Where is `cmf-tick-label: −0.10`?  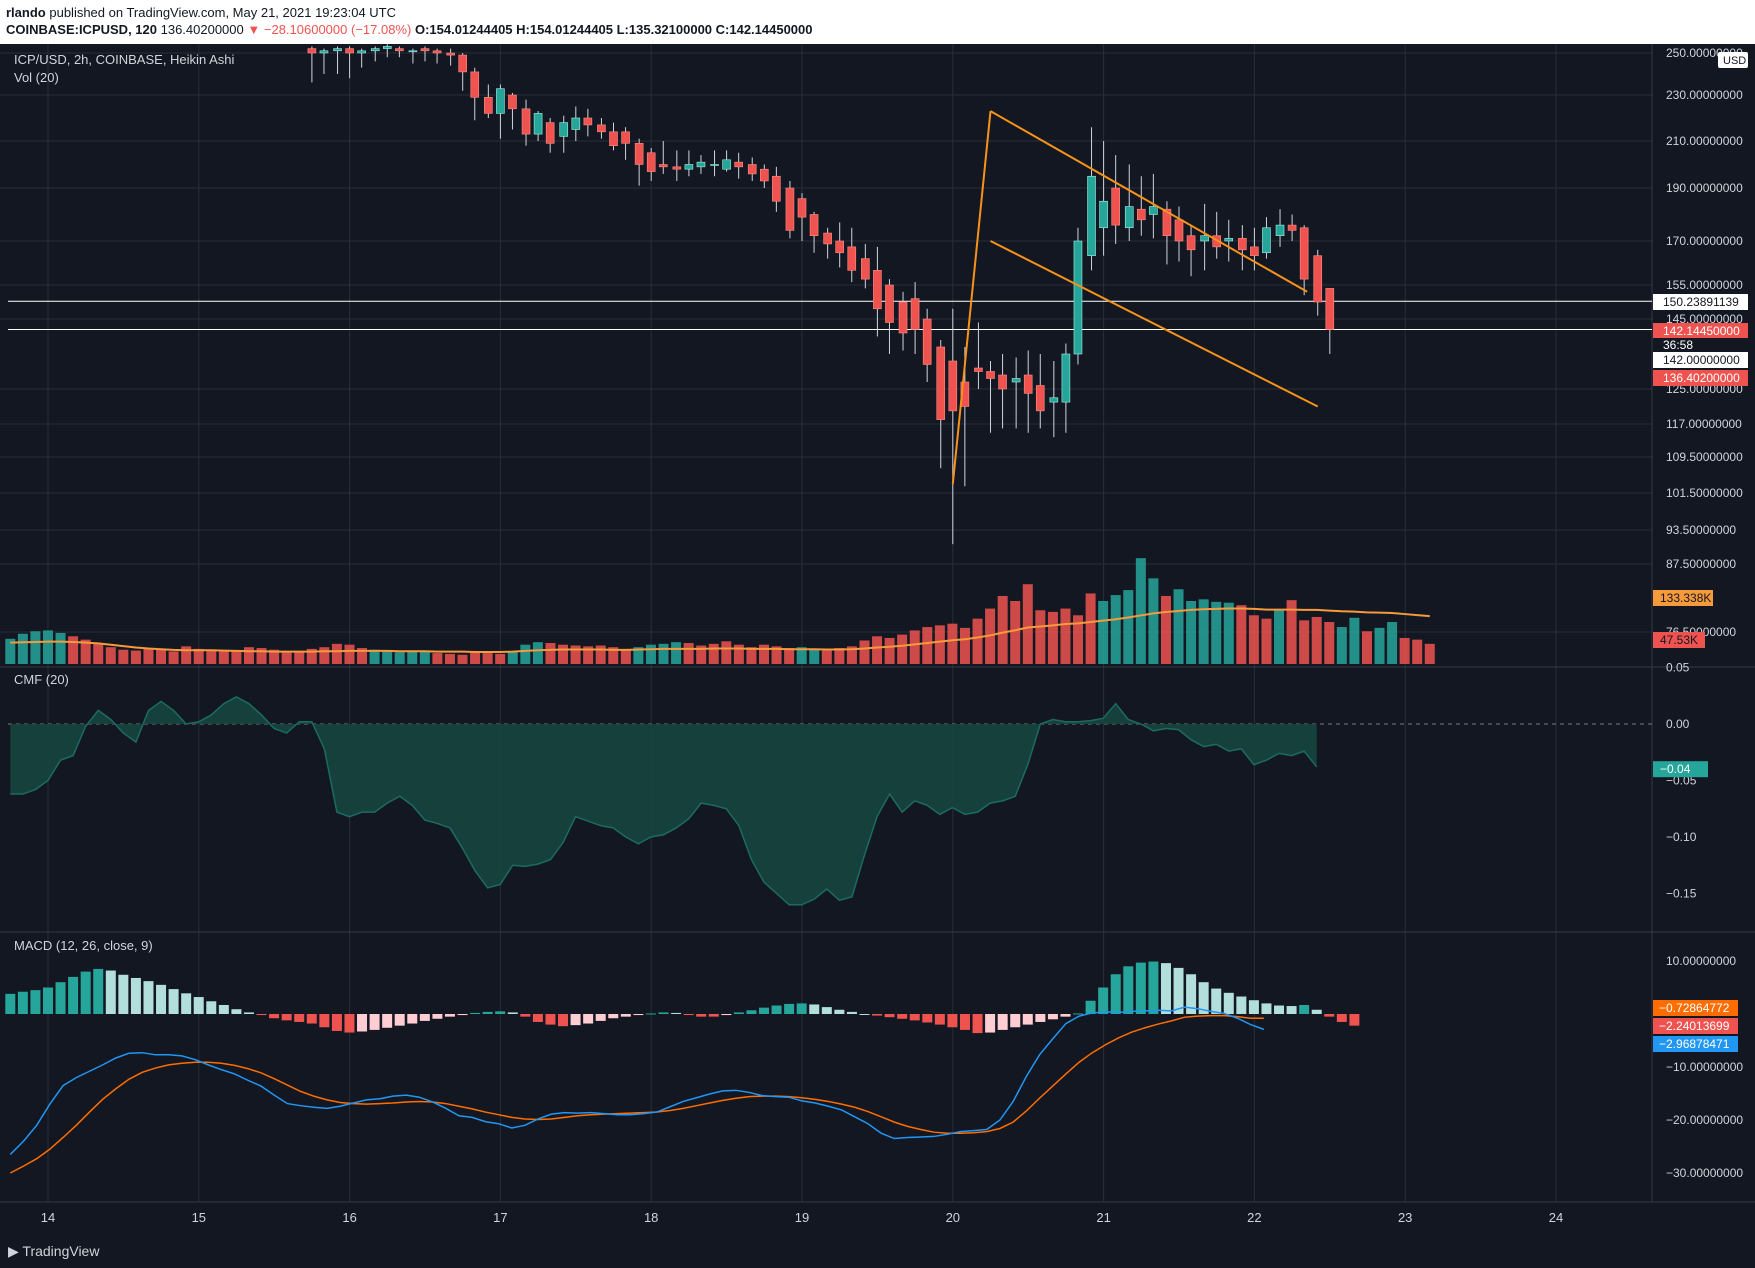 cmf-tick-label: −0.10 is located at coordinates (1681, 837).